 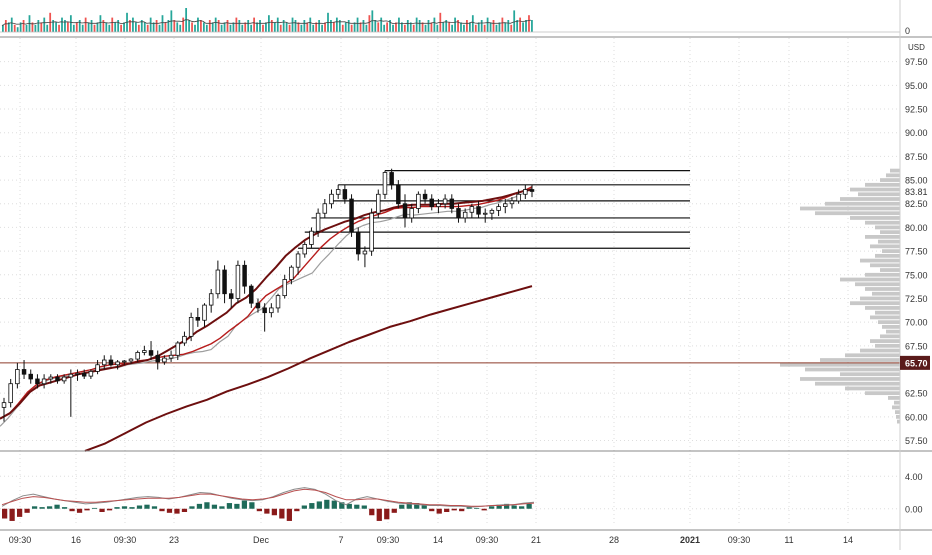 I want to click on time-tick-label: Dec, so click(x=261, y=540).